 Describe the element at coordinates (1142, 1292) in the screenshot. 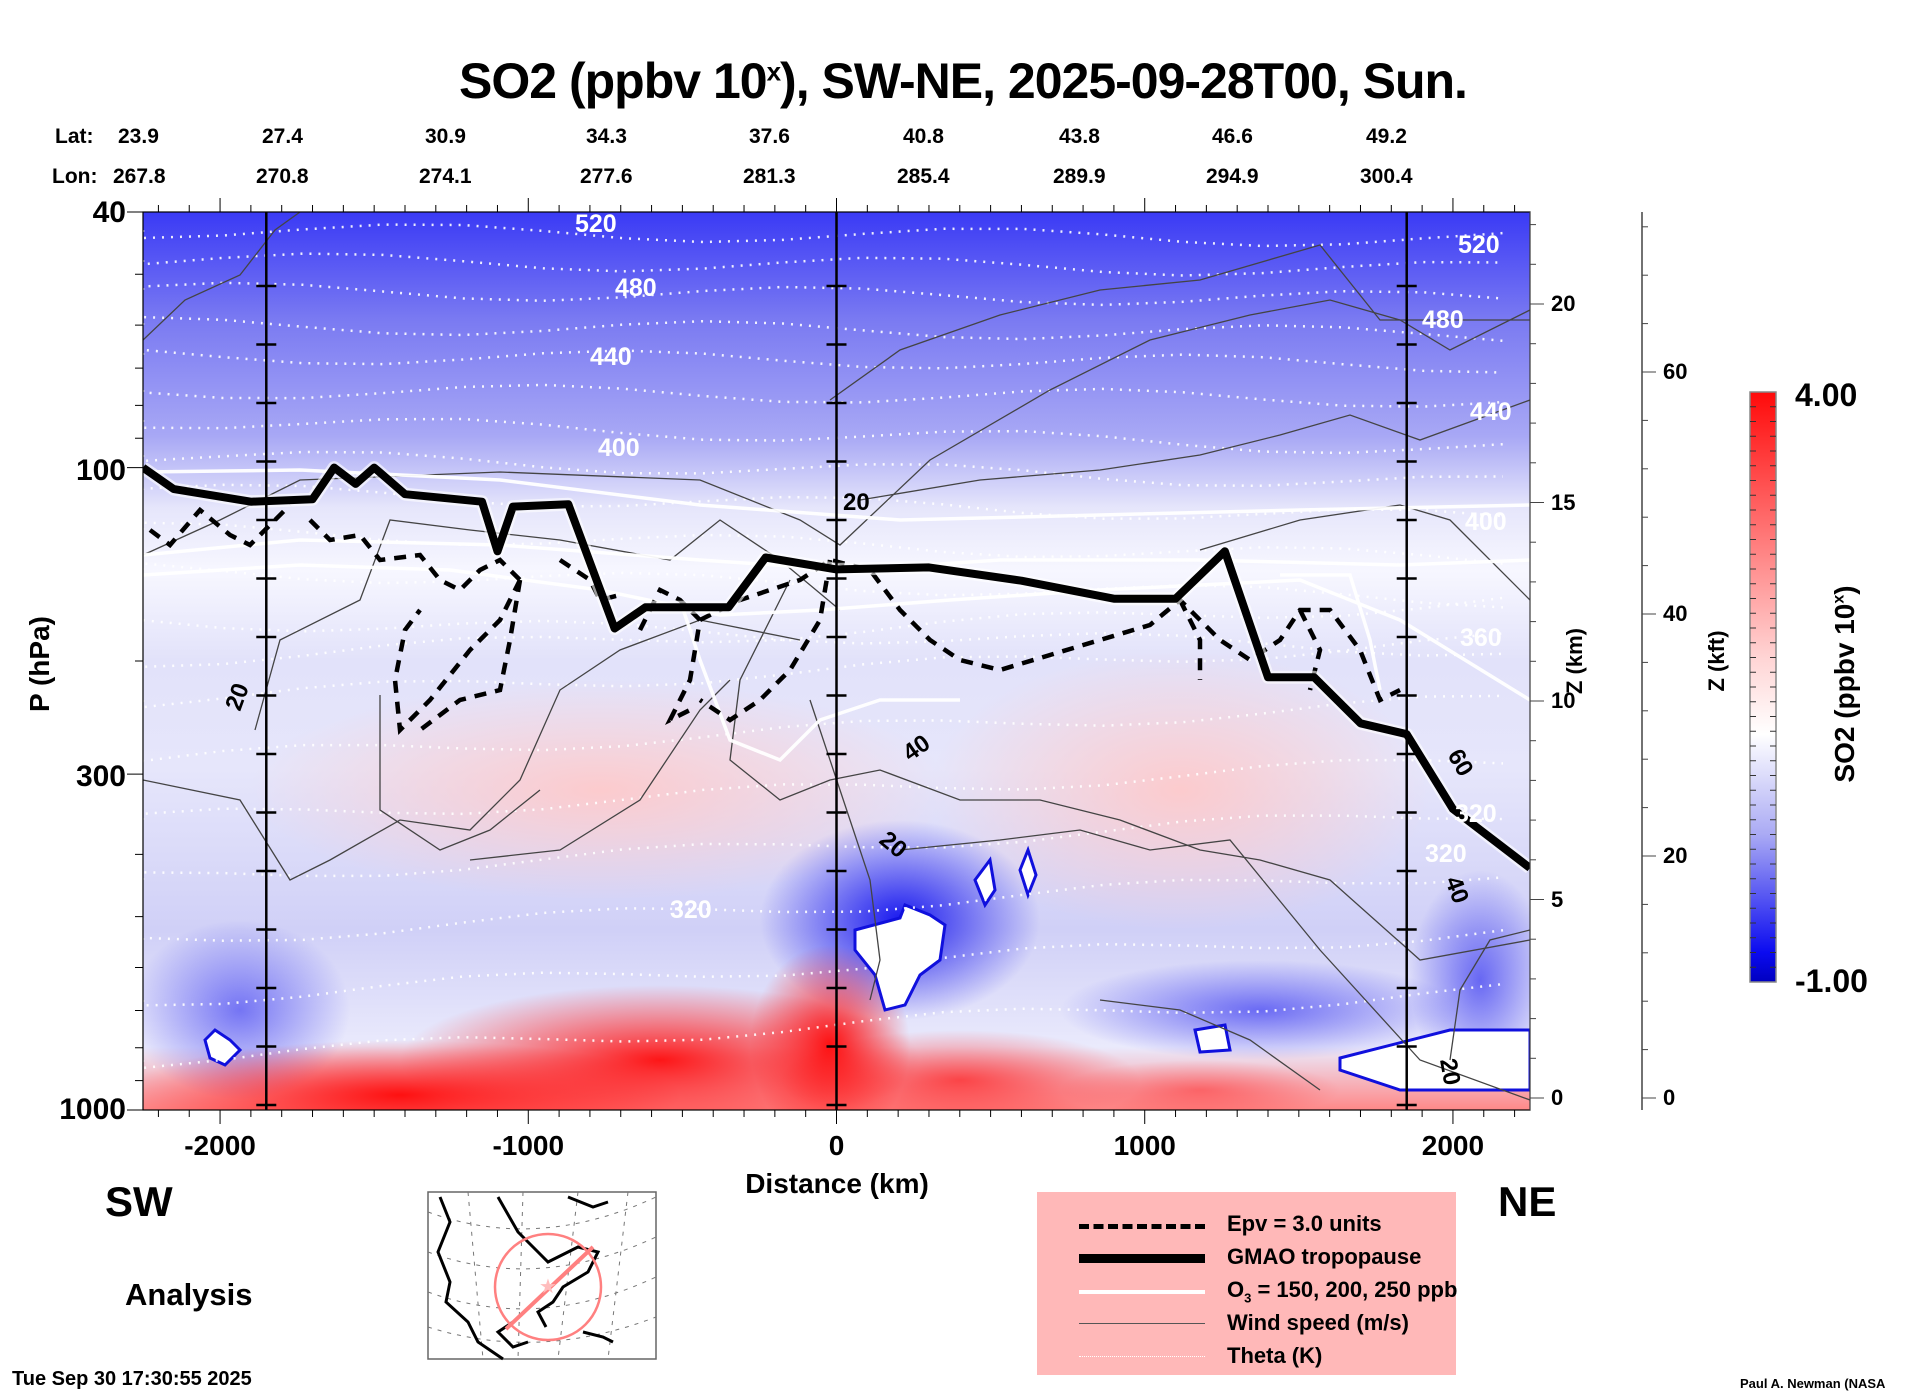

I see `white-line-swatch` at that location.